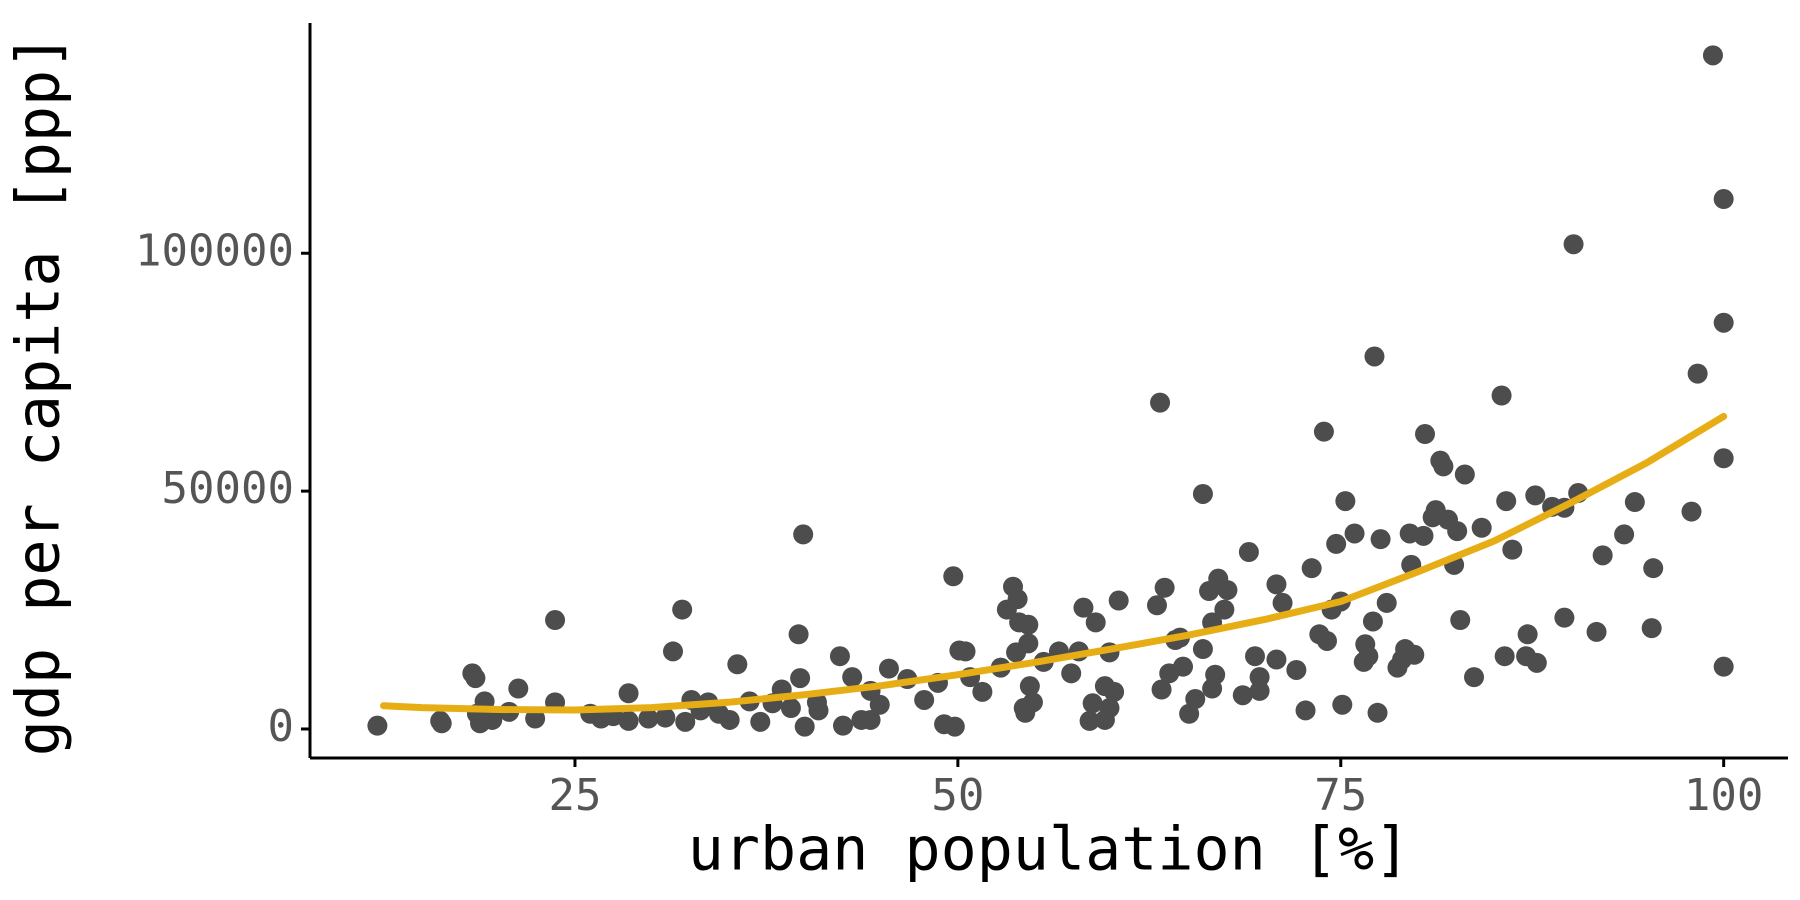  I want to click on x-tick-label: 50, so click(957, 795).